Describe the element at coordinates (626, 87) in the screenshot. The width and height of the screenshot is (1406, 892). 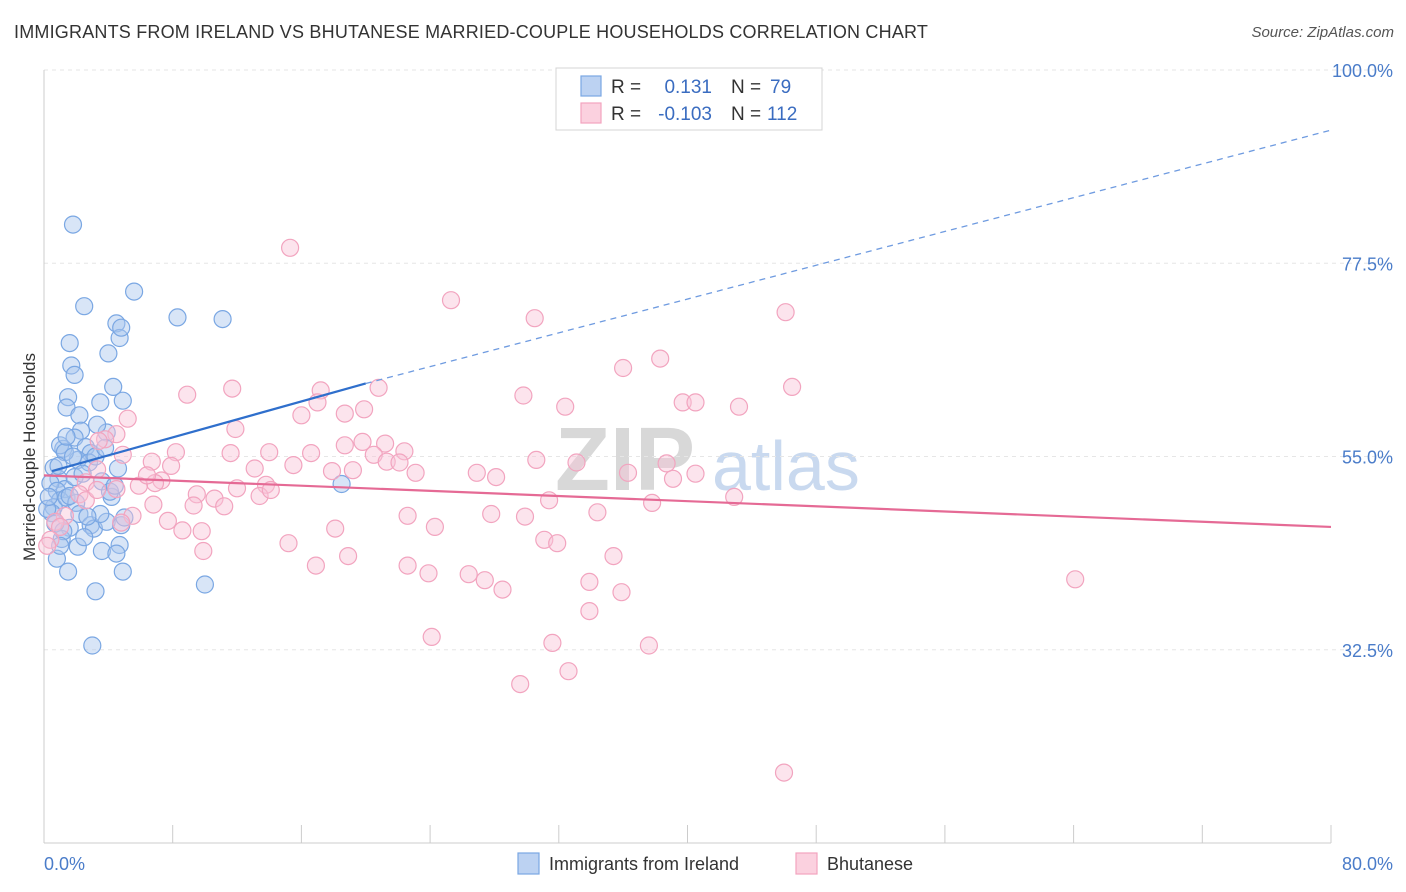
I see `legend-r-label-1: R =` at that location.